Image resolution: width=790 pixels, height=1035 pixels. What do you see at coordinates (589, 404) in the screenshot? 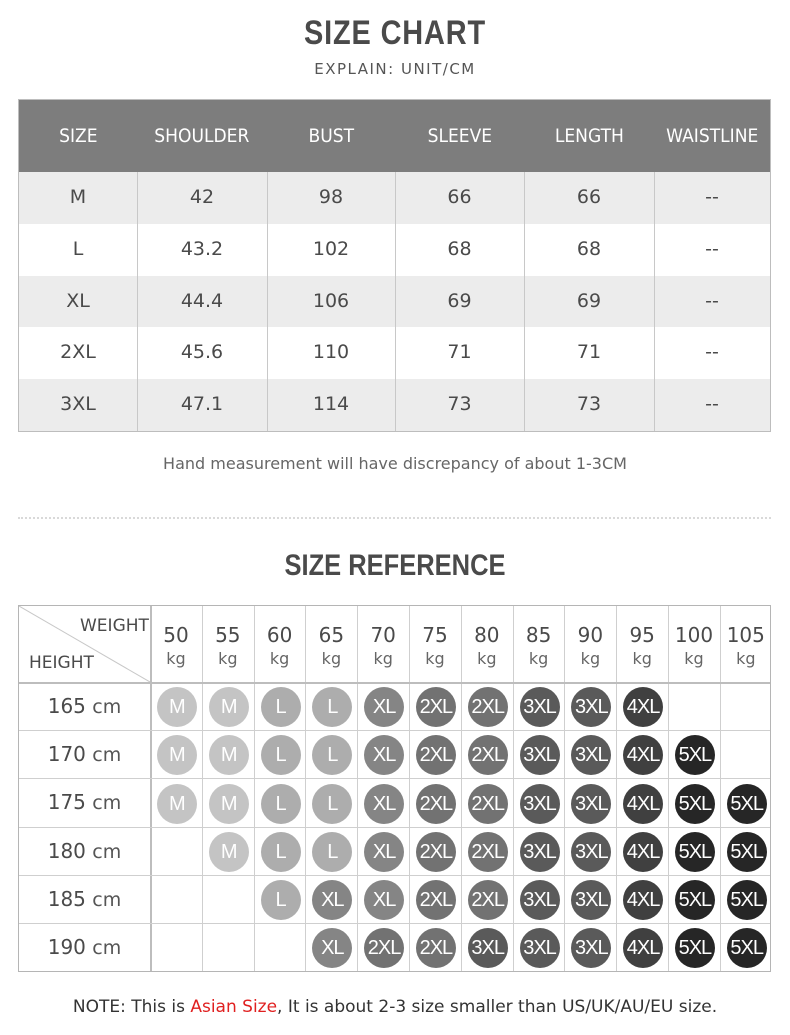
I see `table-cell: 73` at bounding box center [589, 404].